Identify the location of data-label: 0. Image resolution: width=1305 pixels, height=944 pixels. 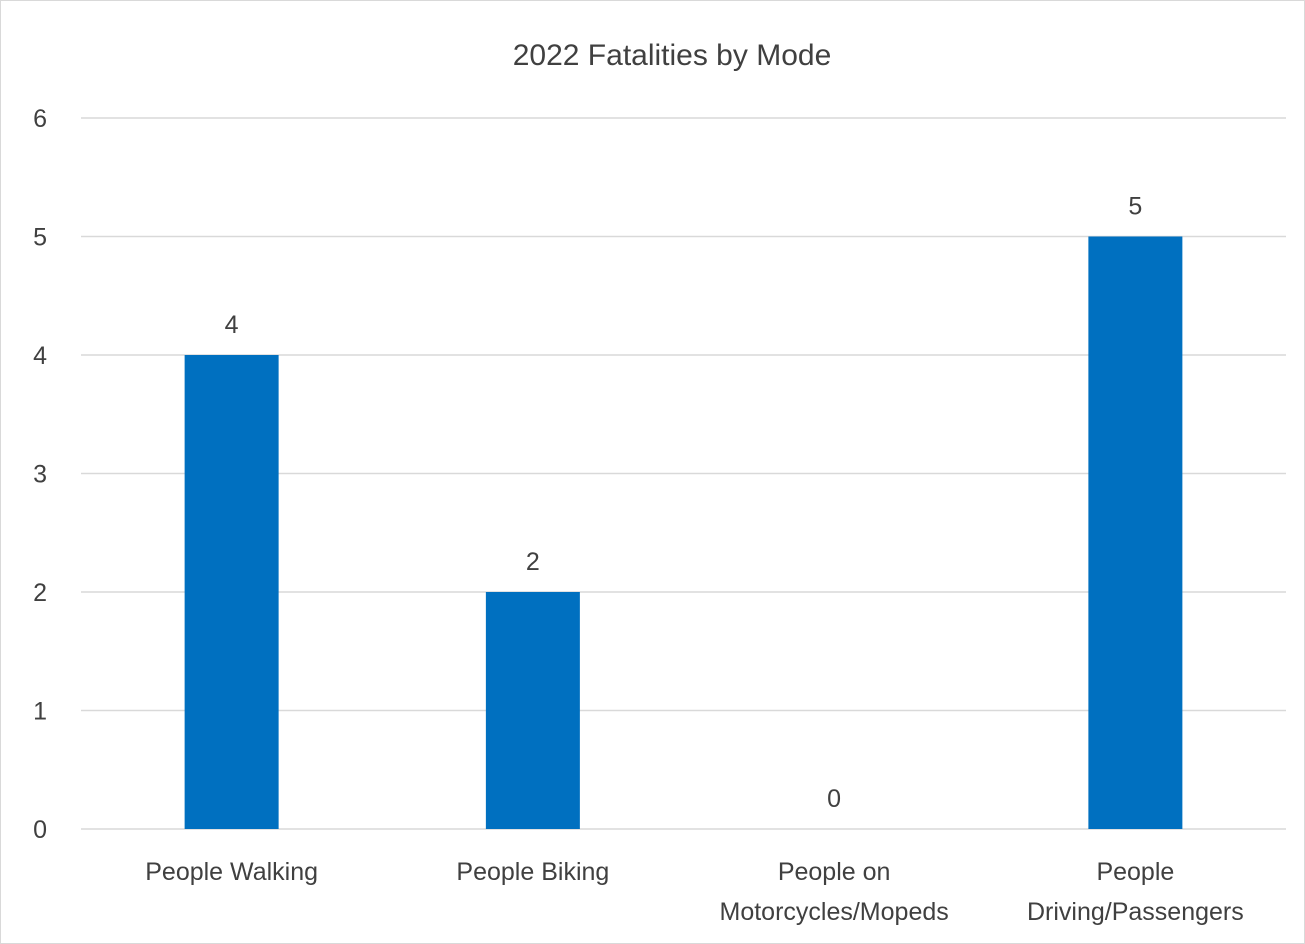
(834, 799).